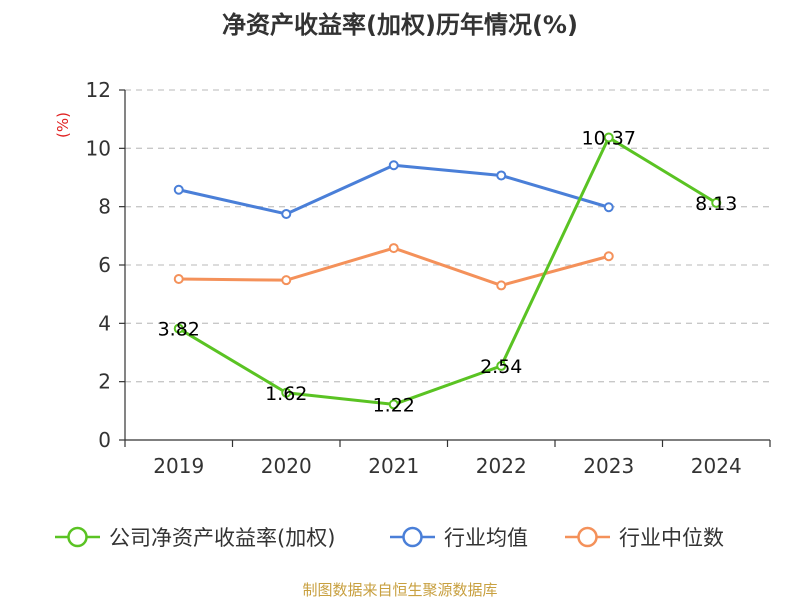 The width and height of the screenshot is (800, 600). Describe the element at coordinates (63, 125) in the screenshot. I see `y-axis-label: (%)` at that location.